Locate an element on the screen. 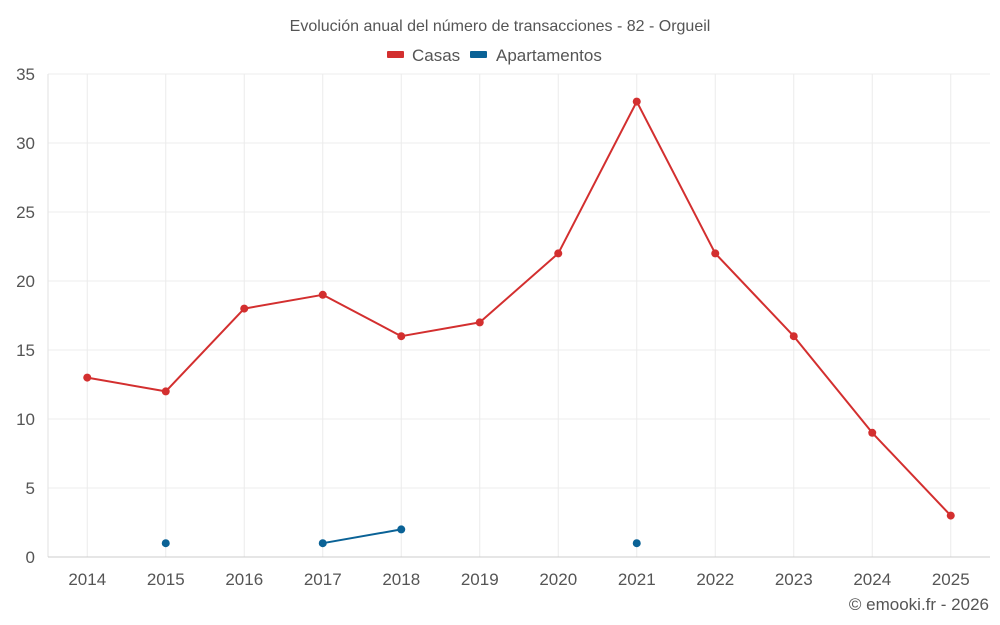 Image resolution: width=1000 pixels, height=625 pixels. data-point-casas-2022 is located at coordinates (715, 253).